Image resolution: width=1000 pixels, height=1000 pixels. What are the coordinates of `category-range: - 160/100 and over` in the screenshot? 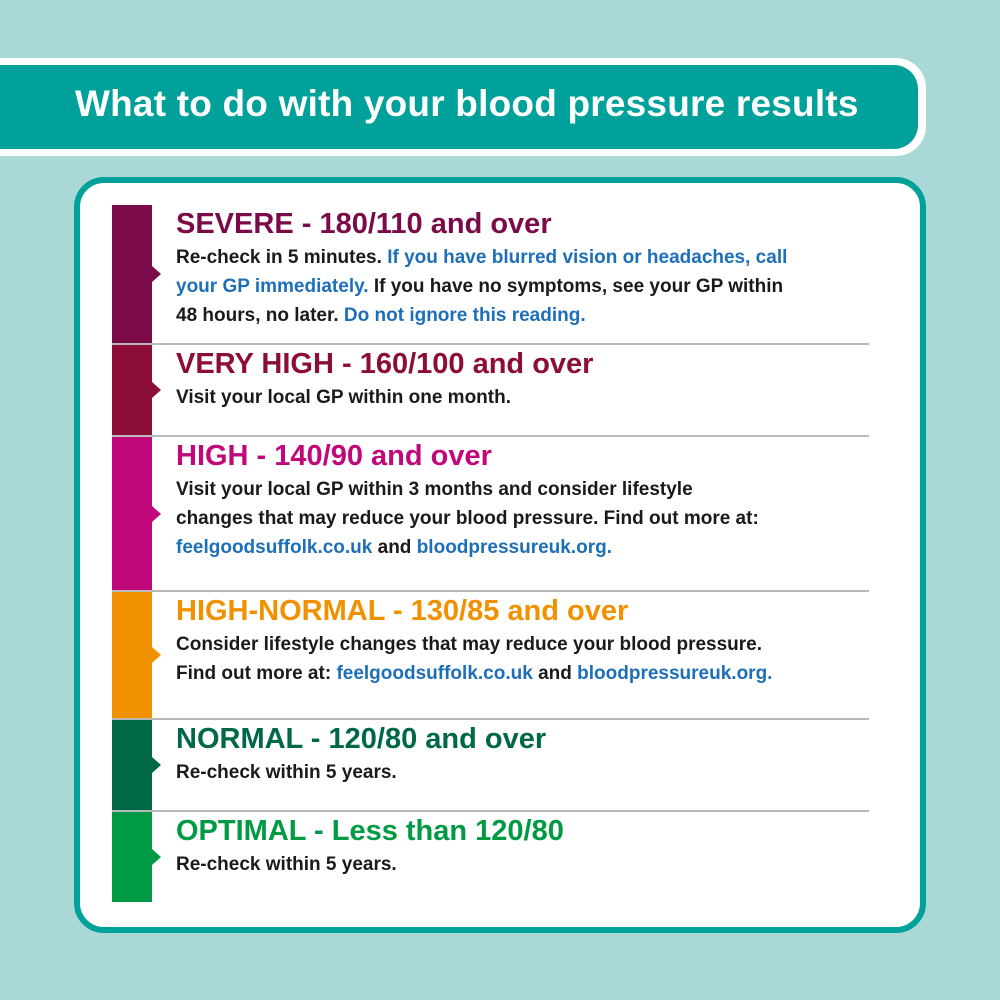 It's located at (463, 364).